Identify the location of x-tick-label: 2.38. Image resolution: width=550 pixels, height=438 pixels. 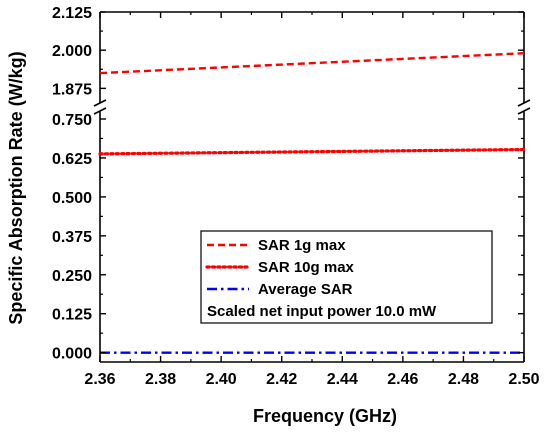
(160, 379).